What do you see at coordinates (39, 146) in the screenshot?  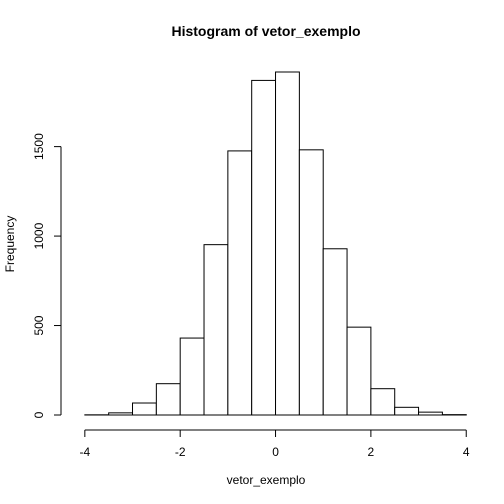 I see `y-tick-label: 1500` at bounding box center [39, 146].